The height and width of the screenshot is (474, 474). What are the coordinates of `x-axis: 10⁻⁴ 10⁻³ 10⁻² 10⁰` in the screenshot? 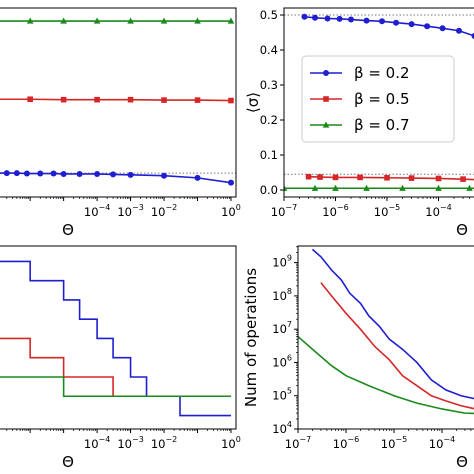 It's located at (123, 208).